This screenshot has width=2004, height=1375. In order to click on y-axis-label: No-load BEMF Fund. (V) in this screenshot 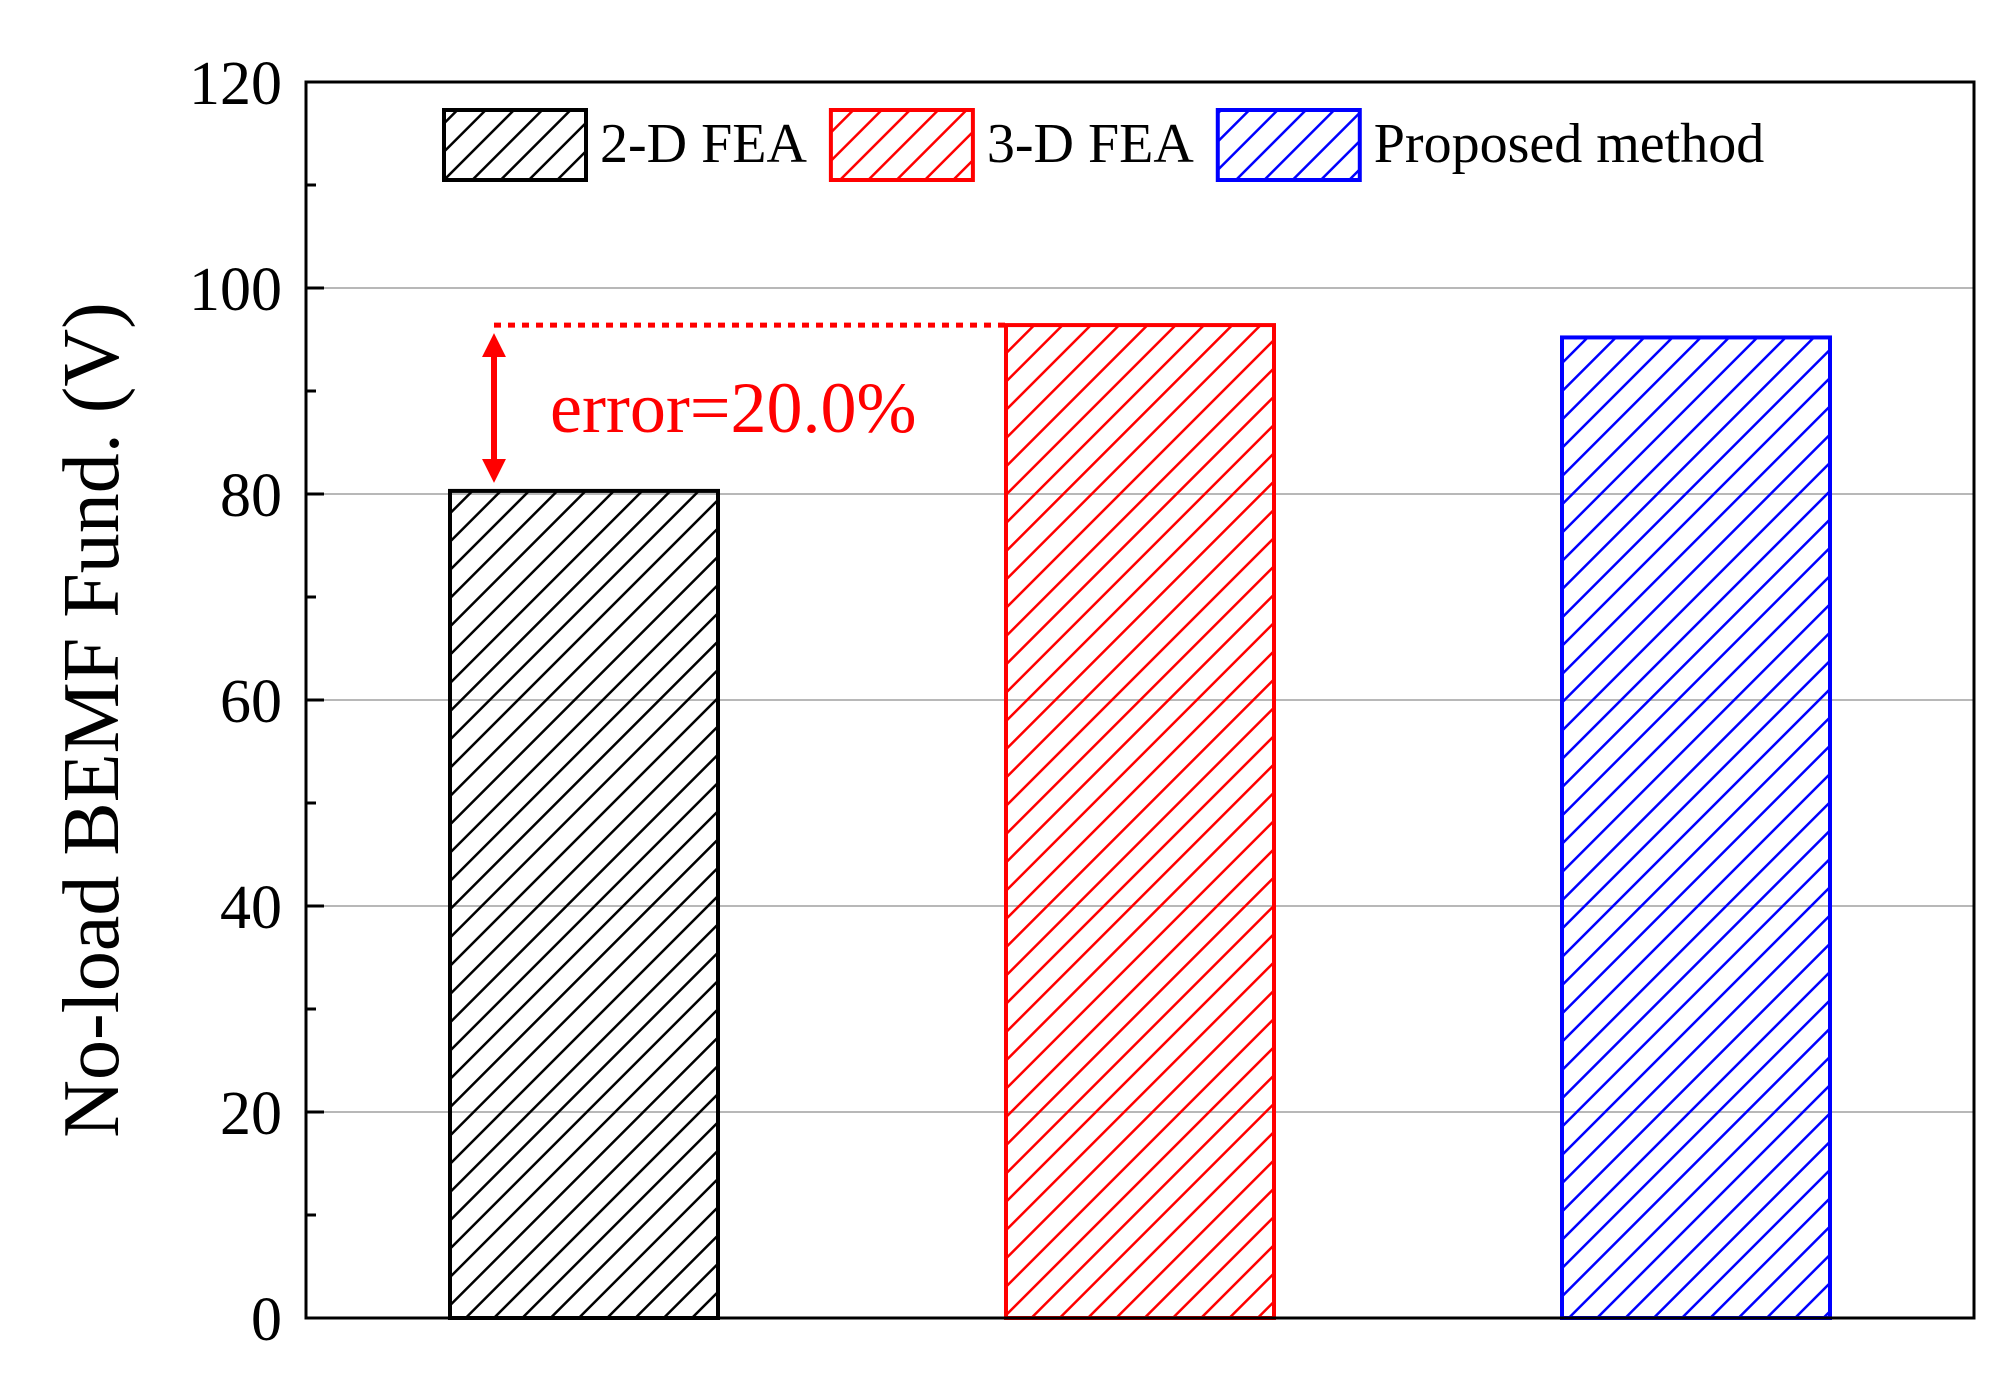, I will do `click(92, 720)`.